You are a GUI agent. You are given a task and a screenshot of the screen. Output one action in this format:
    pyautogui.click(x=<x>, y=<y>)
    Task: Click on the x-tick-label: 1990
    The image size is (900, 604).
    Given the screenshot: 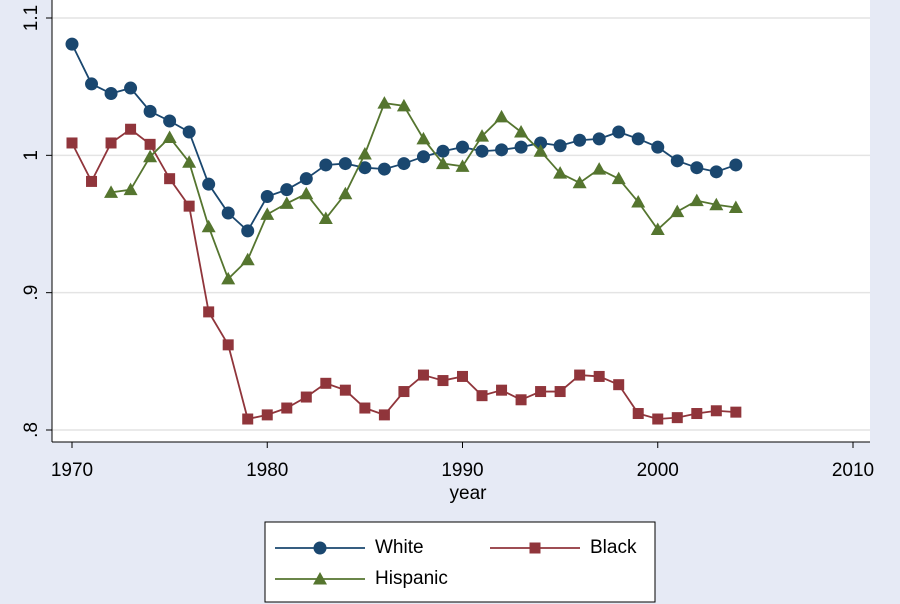 What is the action you would take?
    pyautogui.click(x=462, y=470)
    